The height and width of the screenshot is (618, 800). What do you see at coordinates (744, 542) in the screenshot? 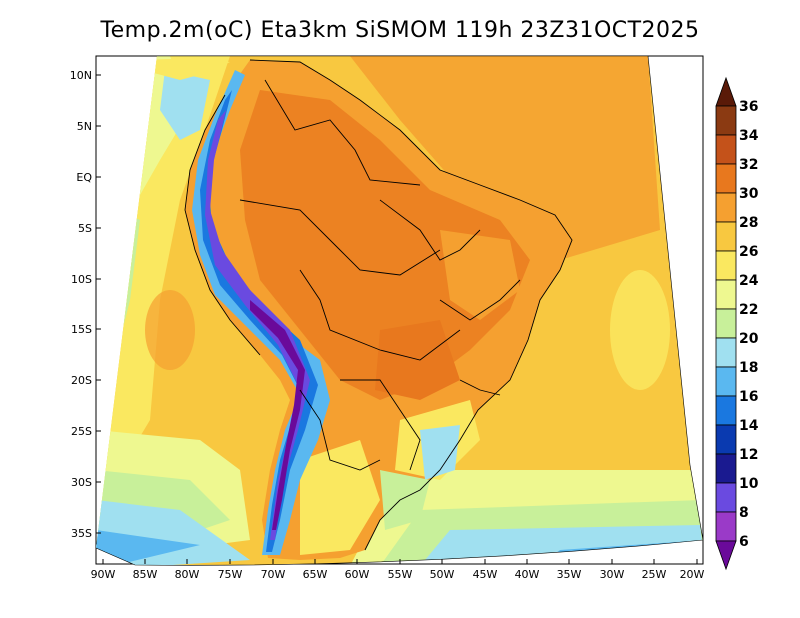
I see `colorbar-label: 6` at bounding box center [744, 542].